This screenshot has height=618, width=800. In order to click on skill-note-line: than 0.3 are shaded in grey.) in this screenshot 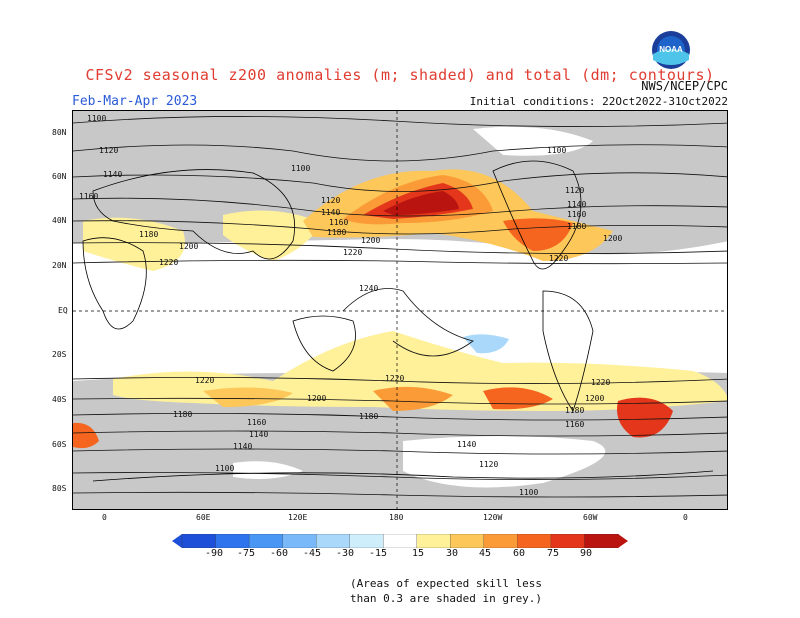, I will do `click(446, 598)`.